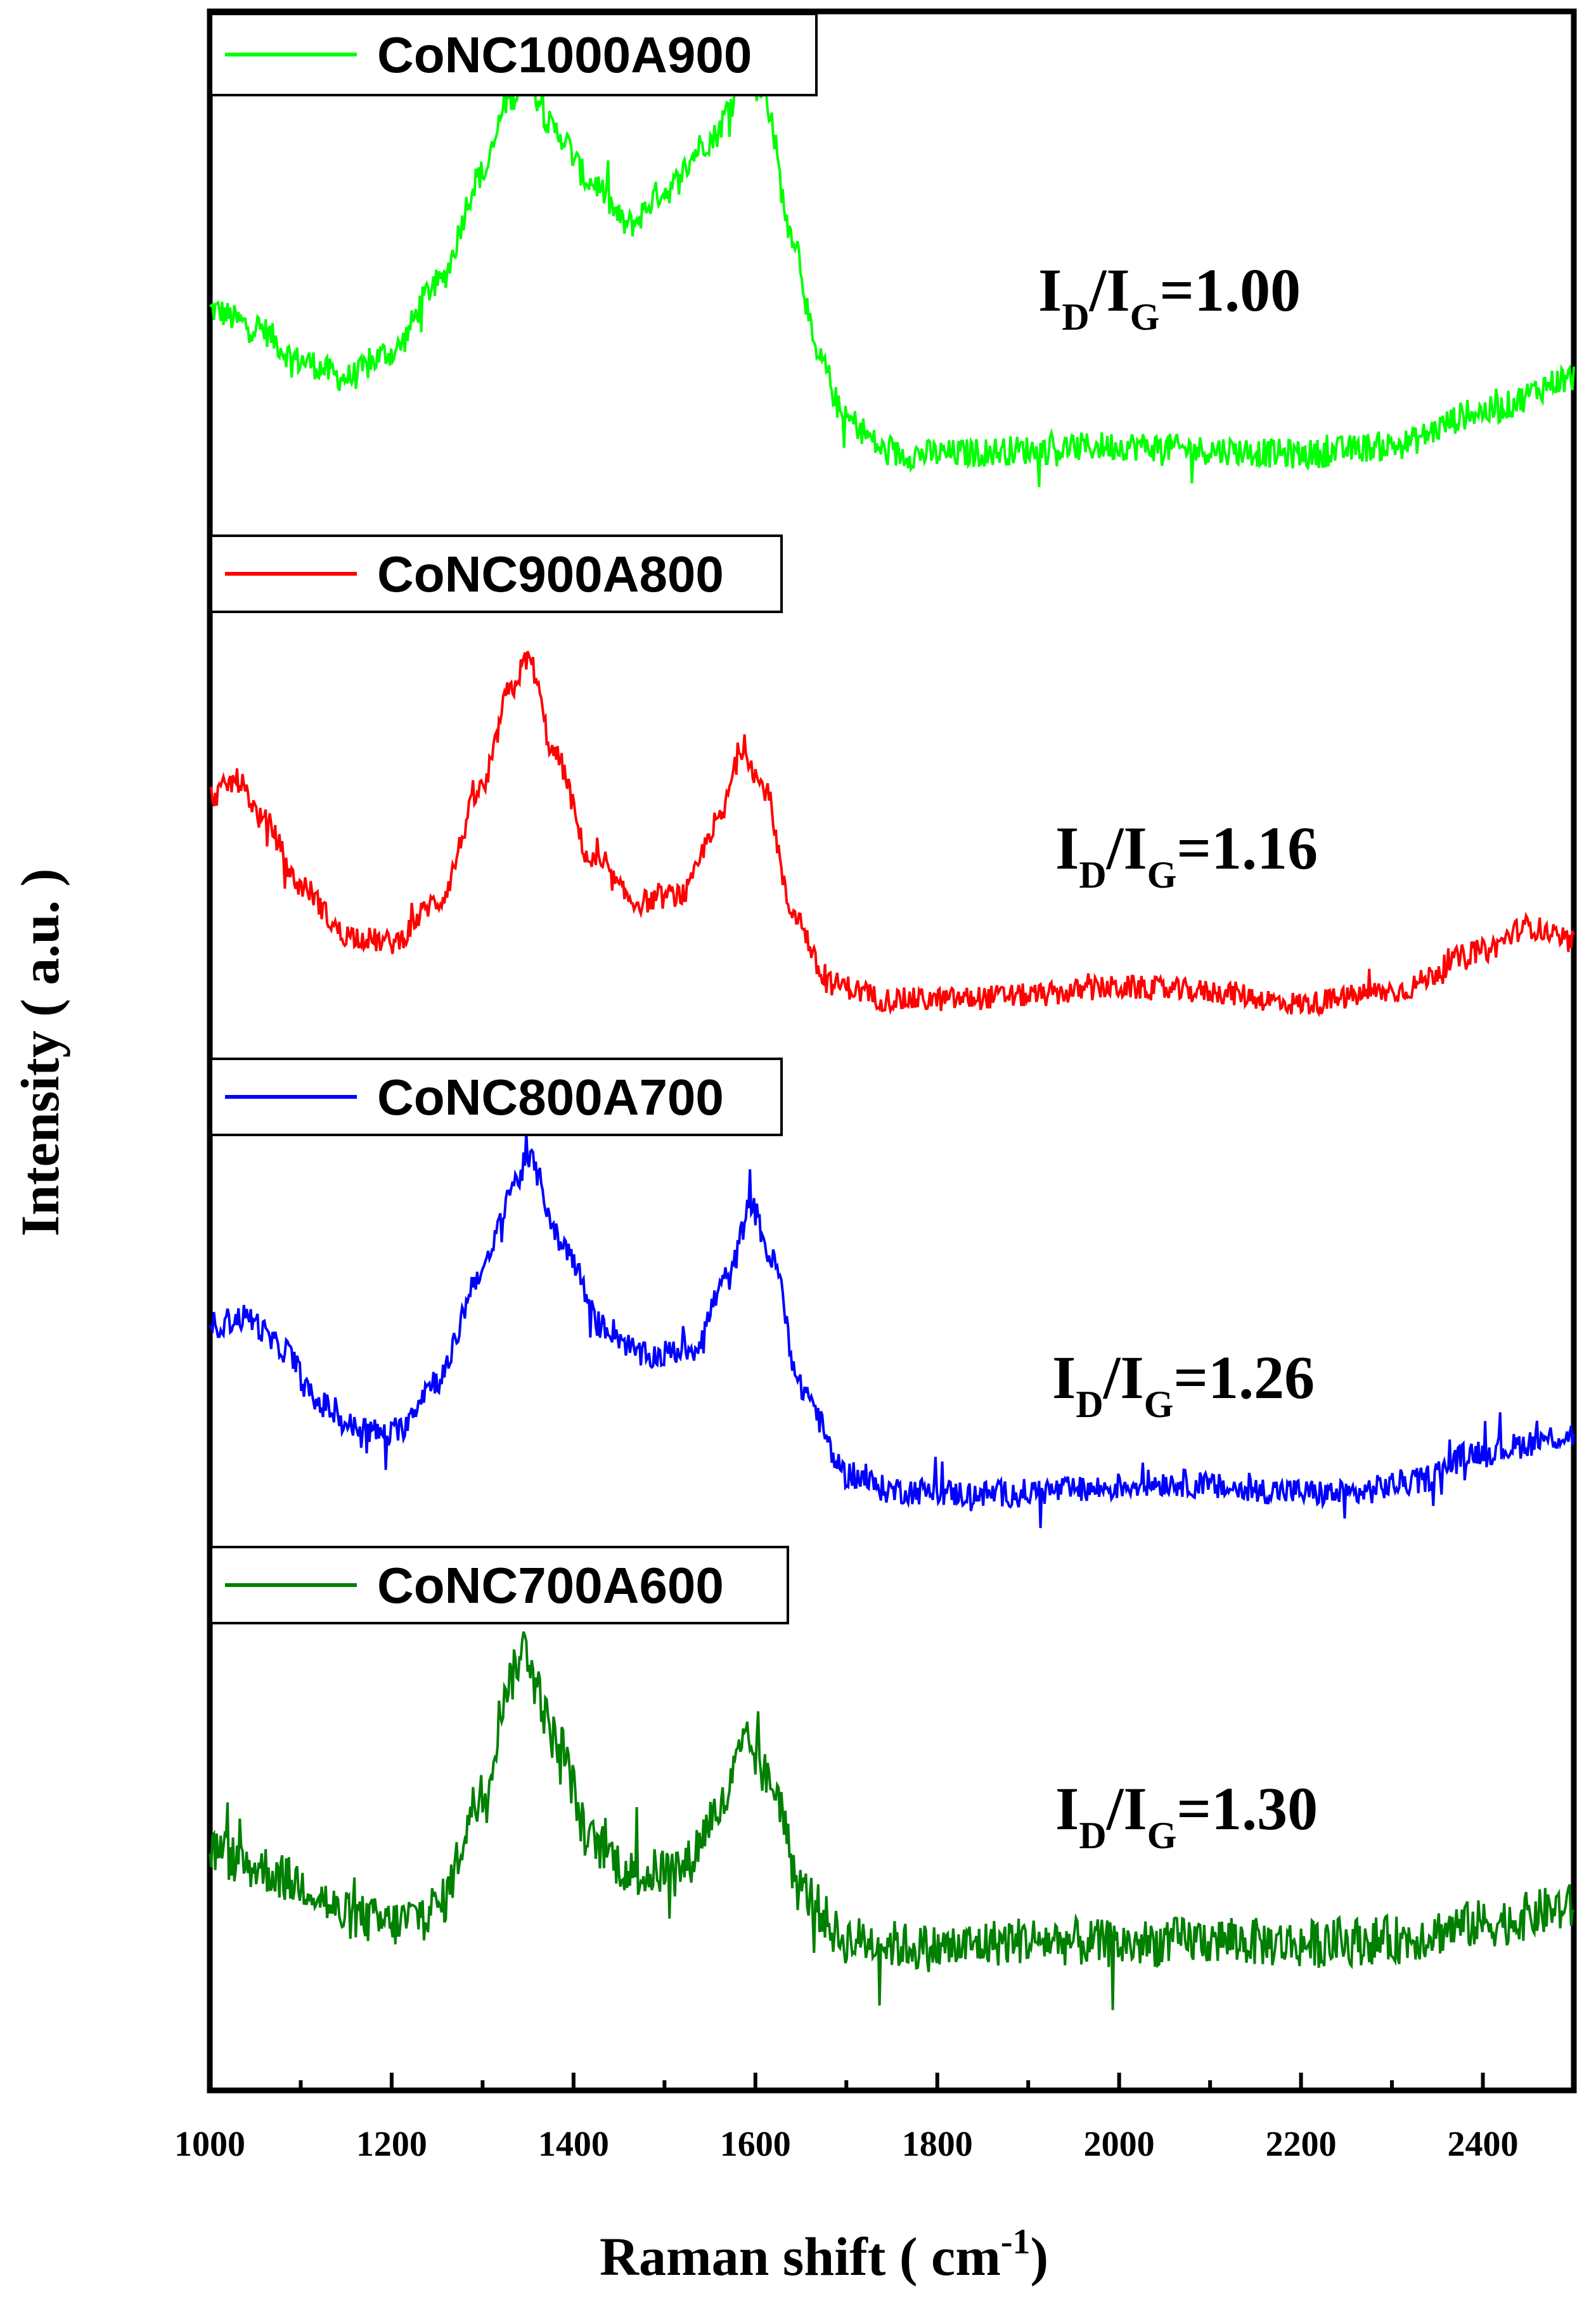 The width and height of the screenshot is (1596, 2299). What do you see at coordinates (1040, 2256) in the screenshot?
I see `x-axis-title-close: )` at bounding box center [1040, 2256].